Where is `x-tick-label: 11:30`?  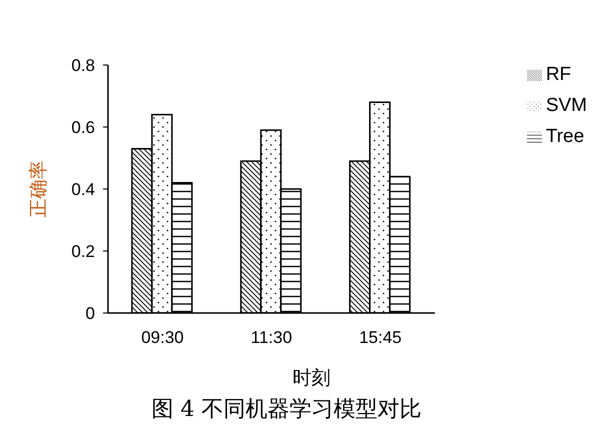 x-tick-label: 11:30 is located at coordinates (271, 338).